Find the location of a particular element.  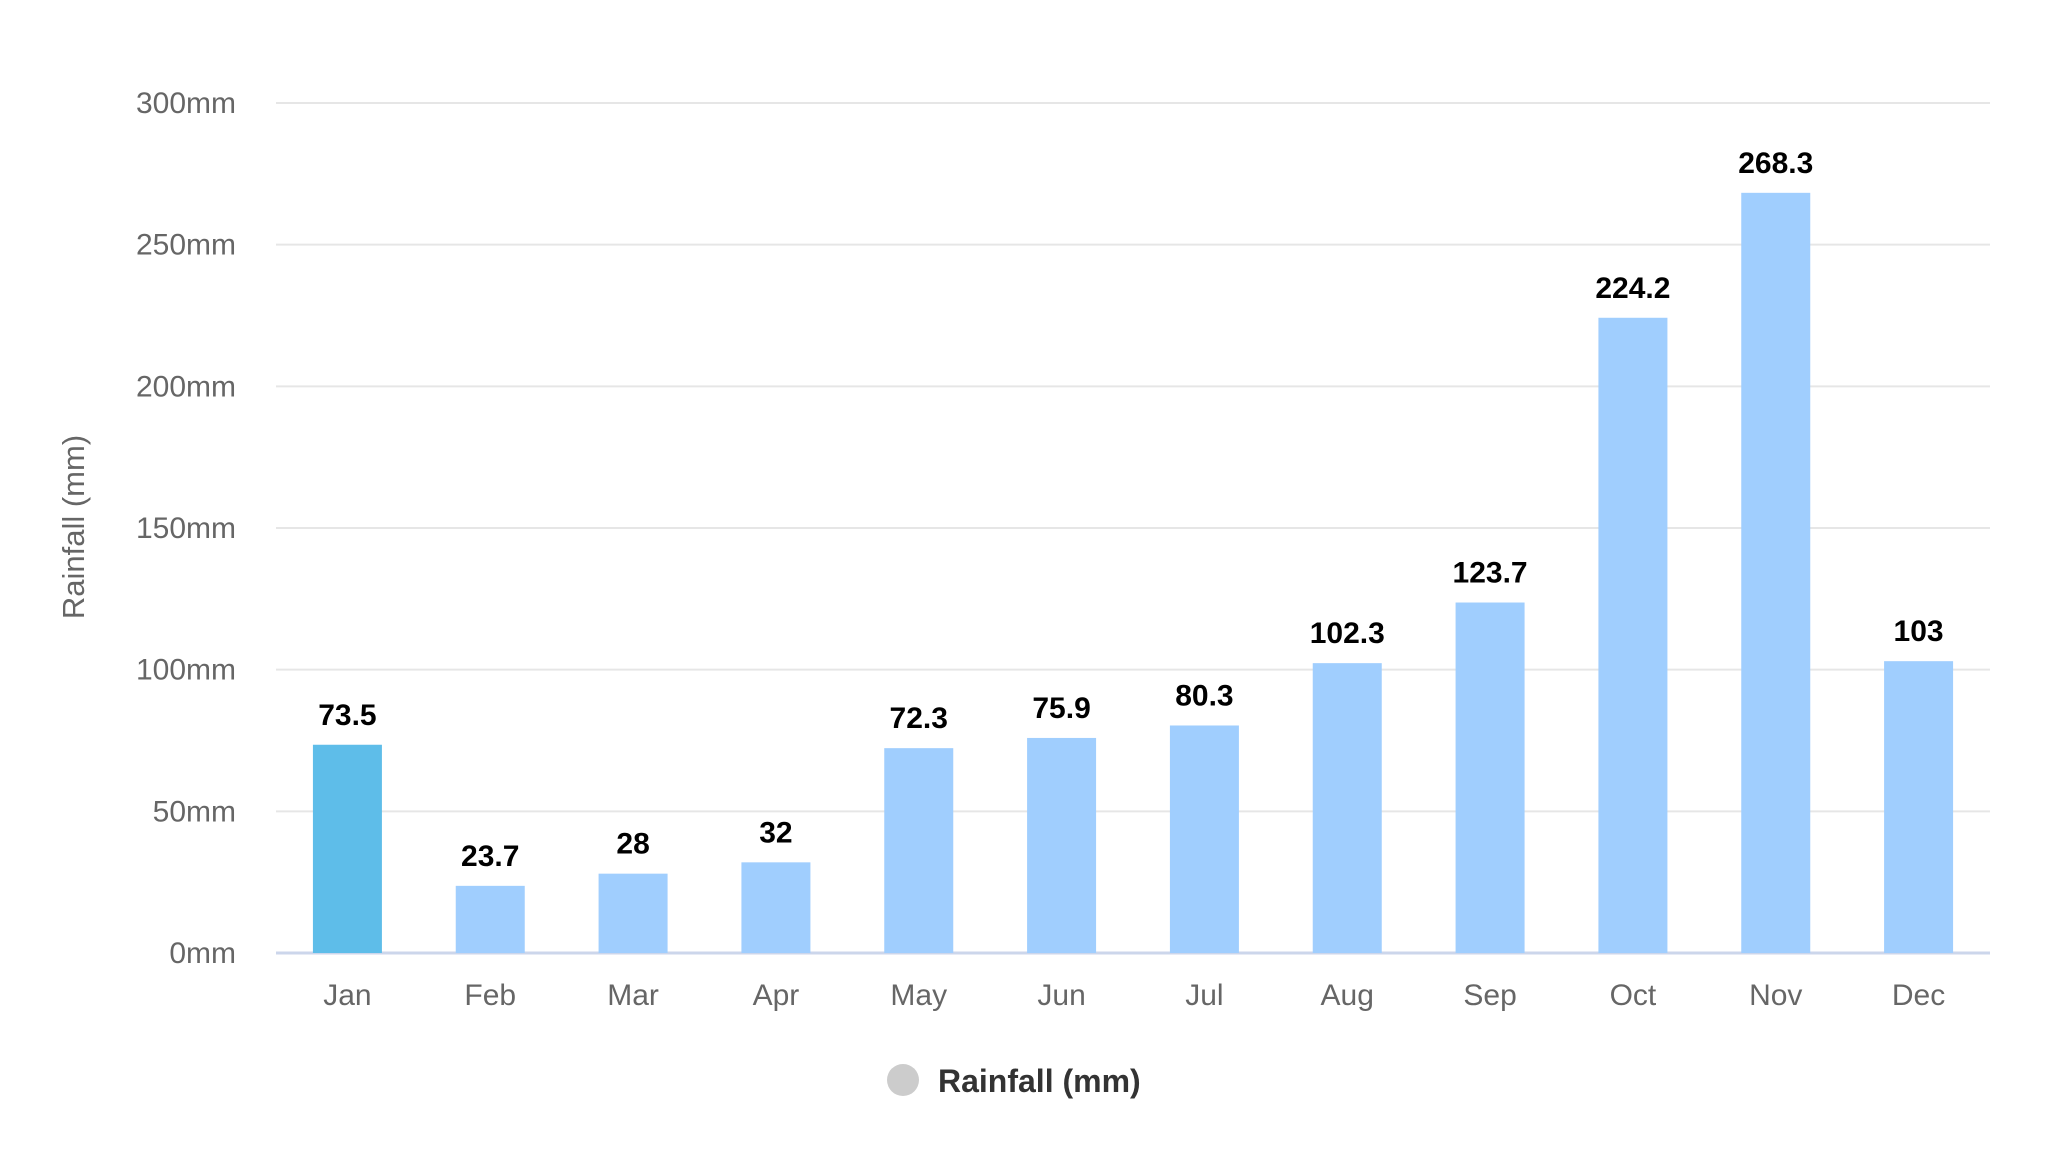

bar-oct is located at coordinates (1633, 635).